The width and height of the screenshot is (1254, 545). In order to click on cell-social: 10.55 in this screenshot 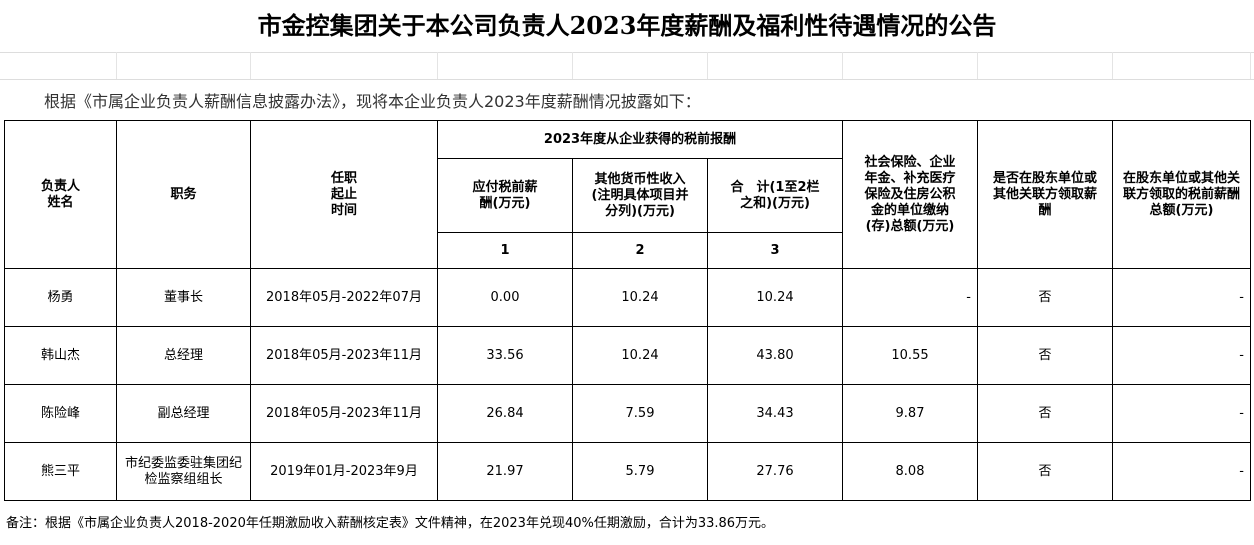, I will do `click(910, 355)`.